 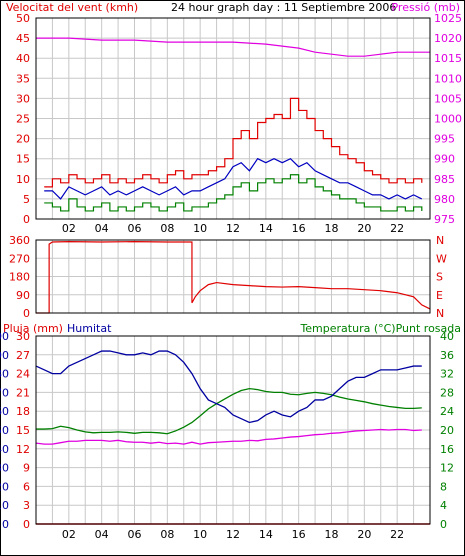 I want to click on compass-tick-label: W, so click(x=441, y=258).